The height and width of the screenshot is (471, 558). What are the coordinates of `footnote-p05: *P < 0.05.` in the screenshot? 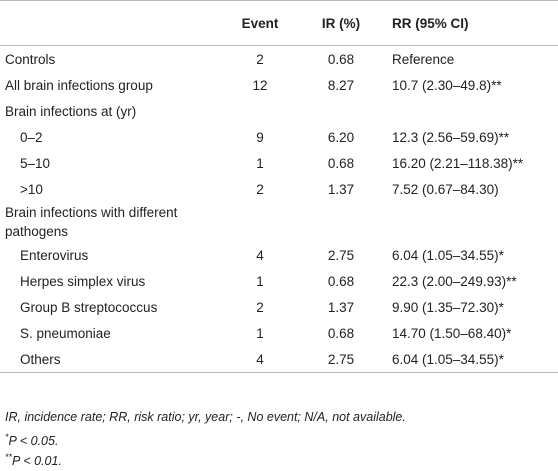 It's located at (279, 438).